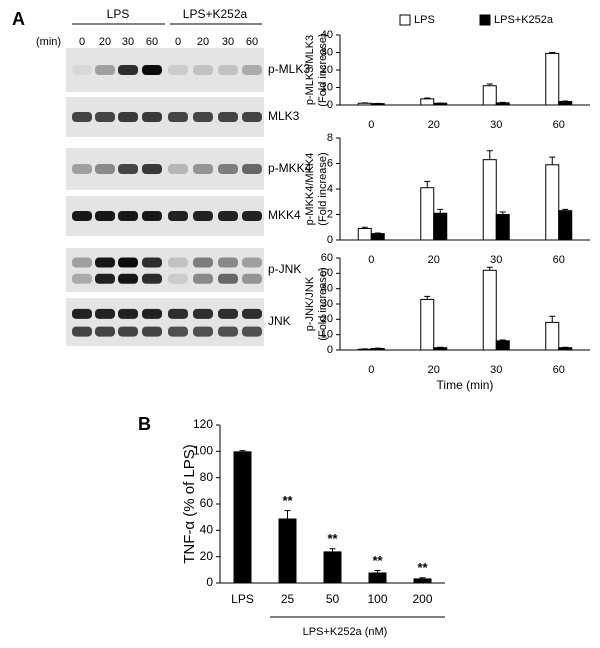 The width and height of the screenshot is (600, 648). Describe the element at coordinates (524, 20) in the screenshot. I see `legend-label: LPS+K252a` at that location.